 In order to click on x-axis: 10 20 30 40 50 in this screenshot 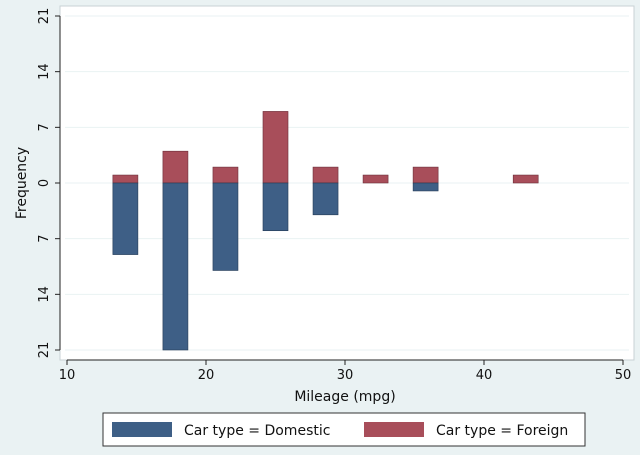, I will do `click(345, 371)`.